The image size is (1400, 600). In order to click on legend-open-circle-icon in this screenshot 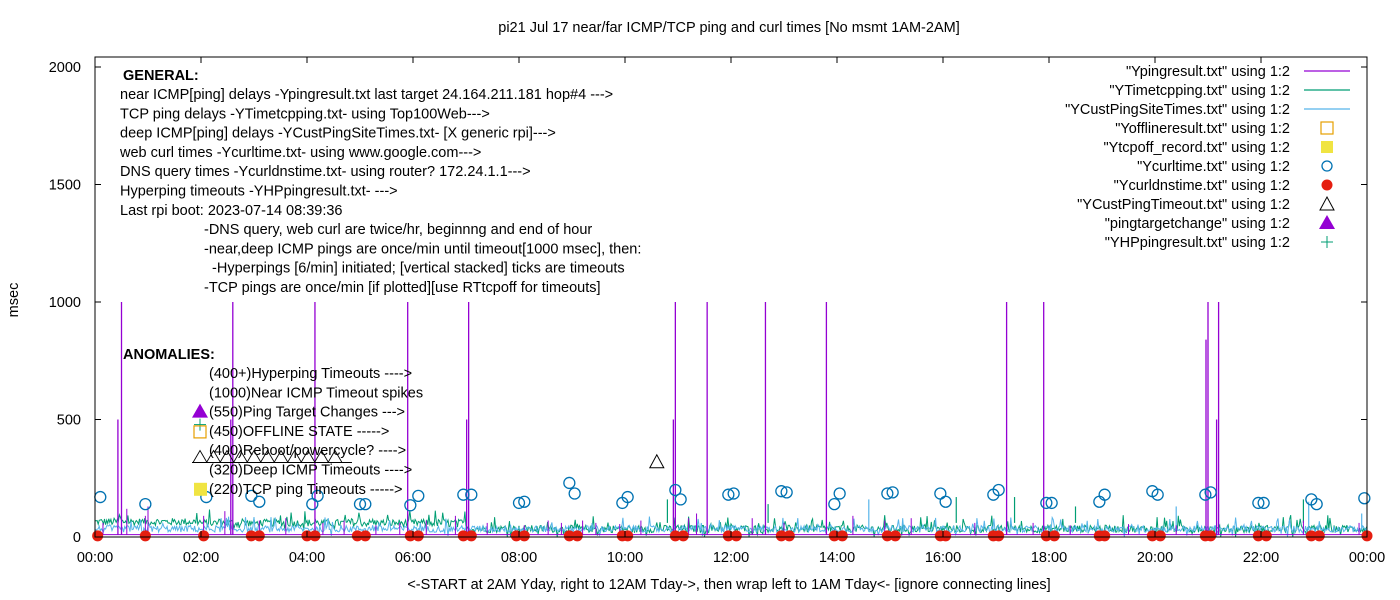, I will do `click(1327, 166)`.